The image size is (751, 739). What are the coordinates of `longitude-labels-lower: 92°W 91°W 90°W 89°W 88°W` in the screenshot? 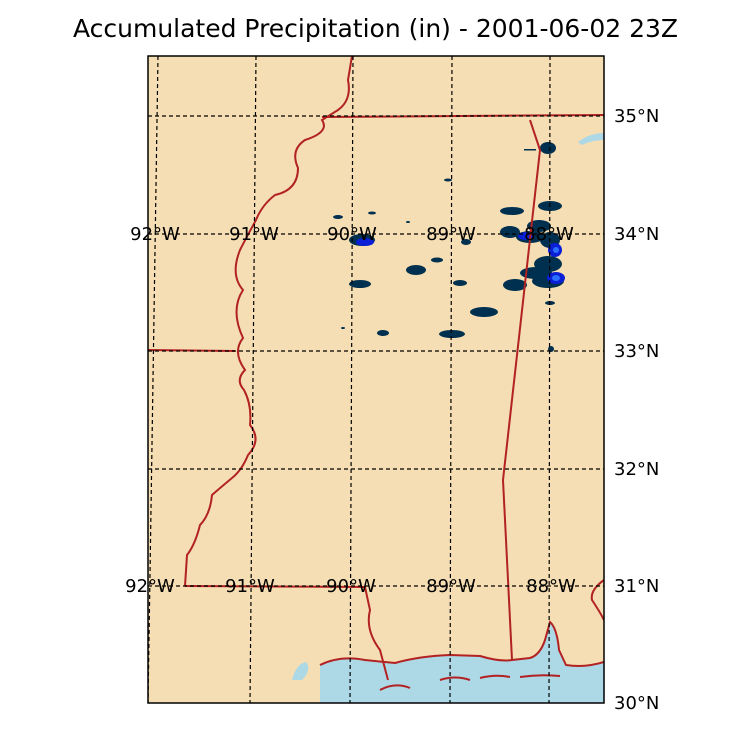 It's located at (350, 586).